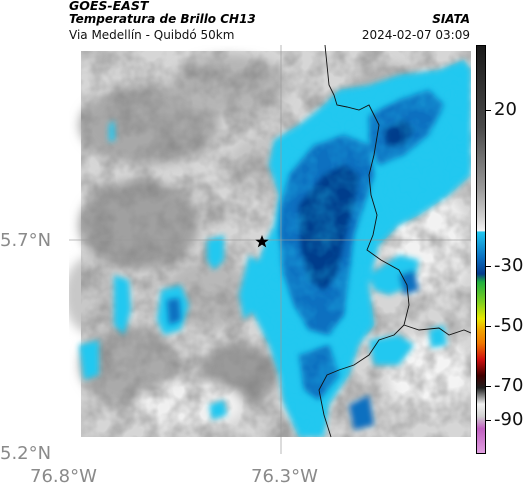 This screenshot has height=491, width=526. Describe the element at coordinates (26, 240) in the screenshot. I see `latitude-label-5-7: 5.7°N` at that location.